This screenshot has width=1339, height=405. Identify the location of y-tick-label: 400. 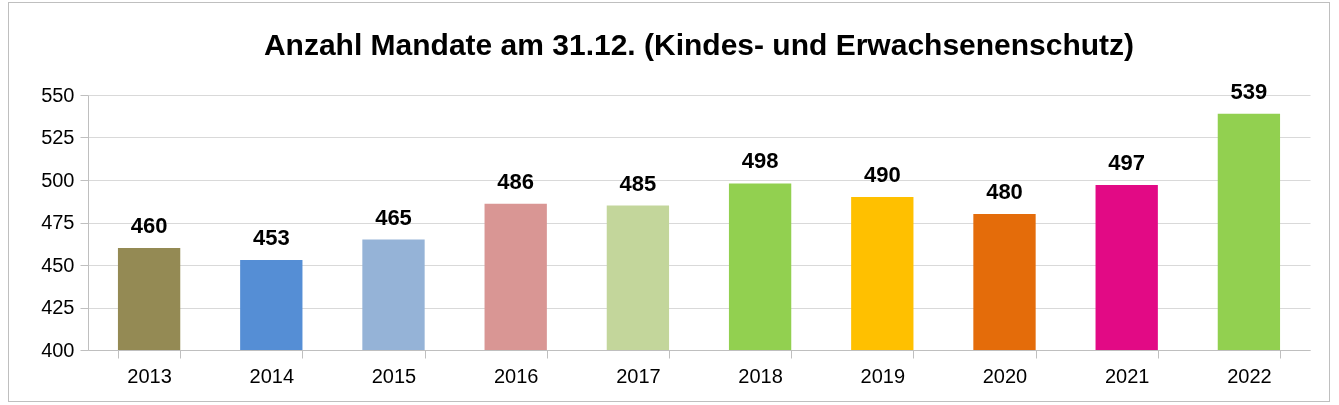
(58, 349).